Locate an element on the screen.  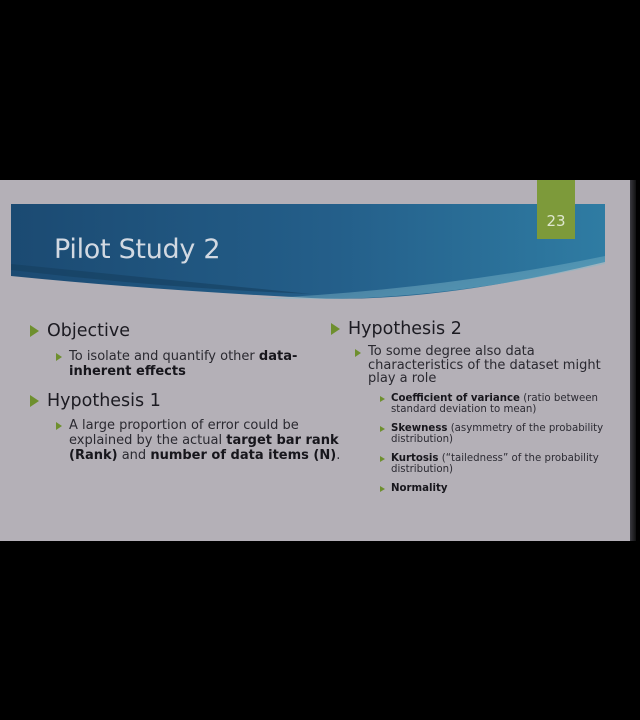
banner-graphic is located at coordinates (308, 251).